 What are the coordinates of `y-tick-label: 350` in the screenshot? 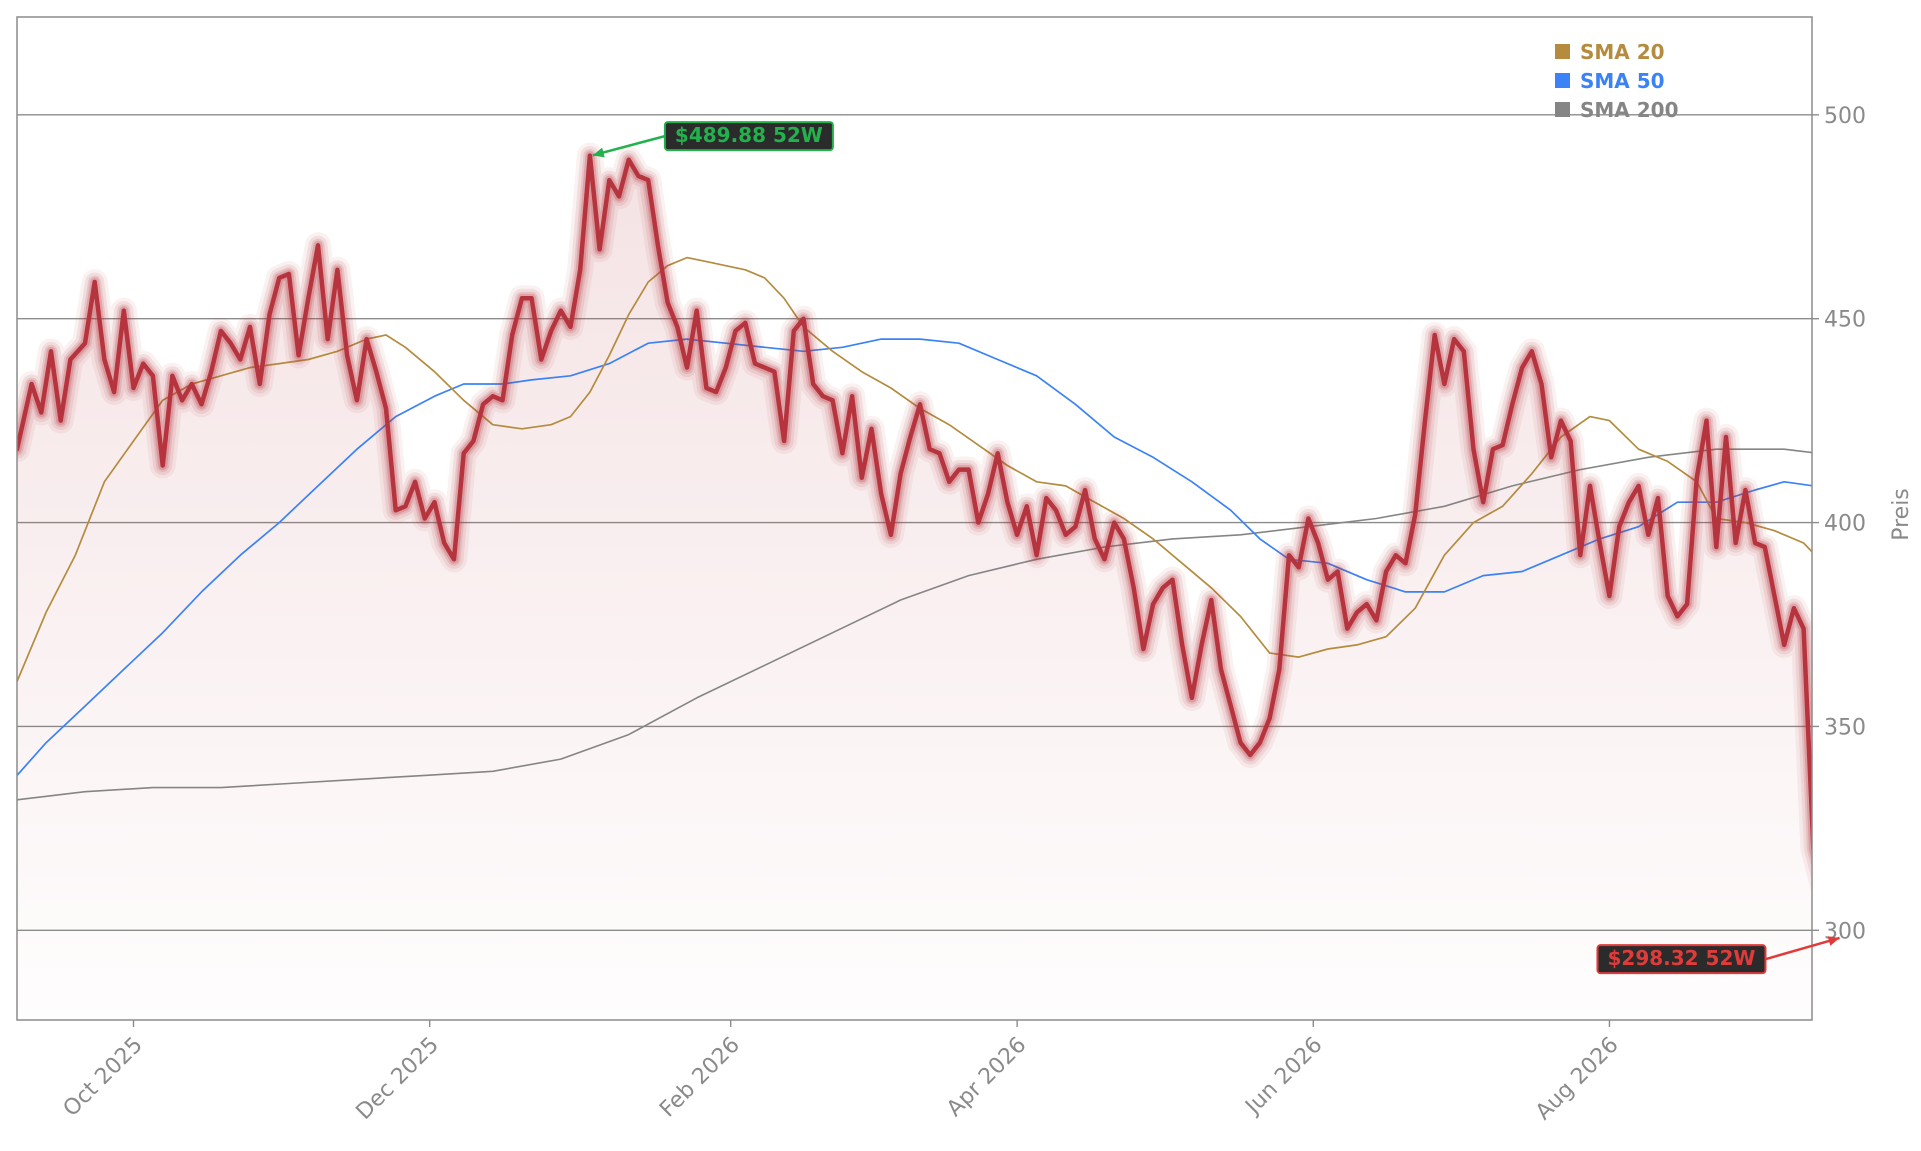 It's located at (1845, 727).